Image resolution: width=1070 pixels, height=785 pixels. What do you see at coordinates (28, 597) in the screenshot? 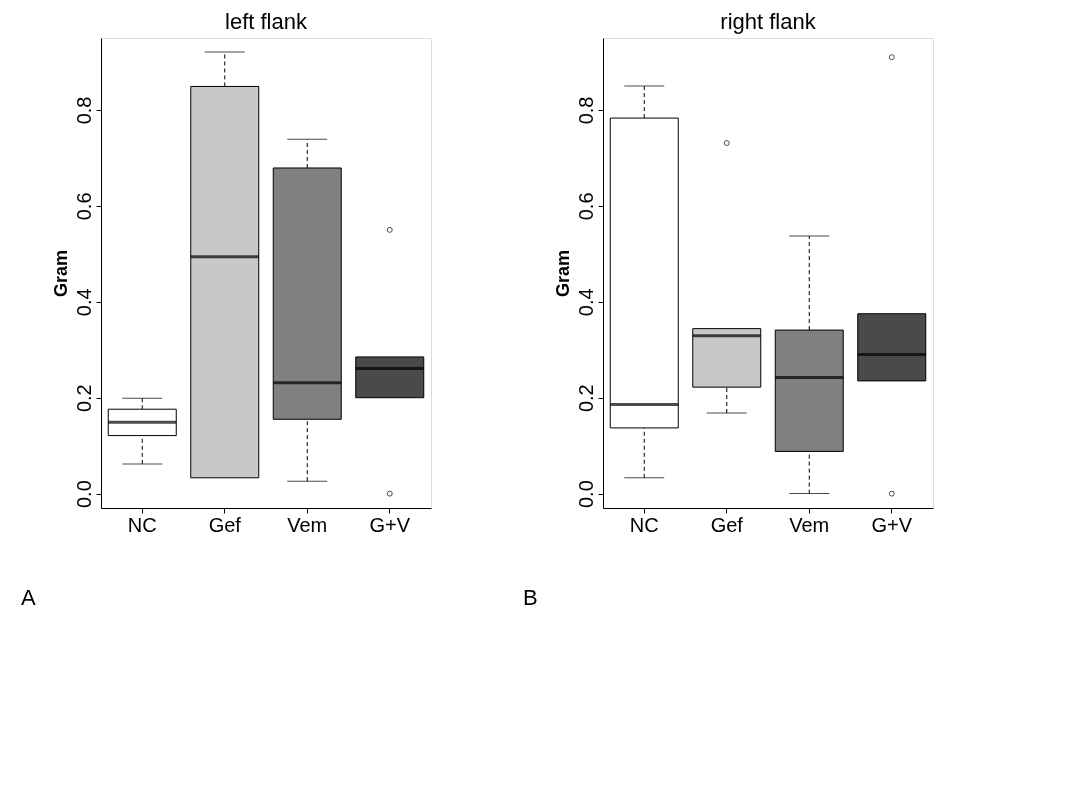
I see `text: A` at bounding box center [28, 597].